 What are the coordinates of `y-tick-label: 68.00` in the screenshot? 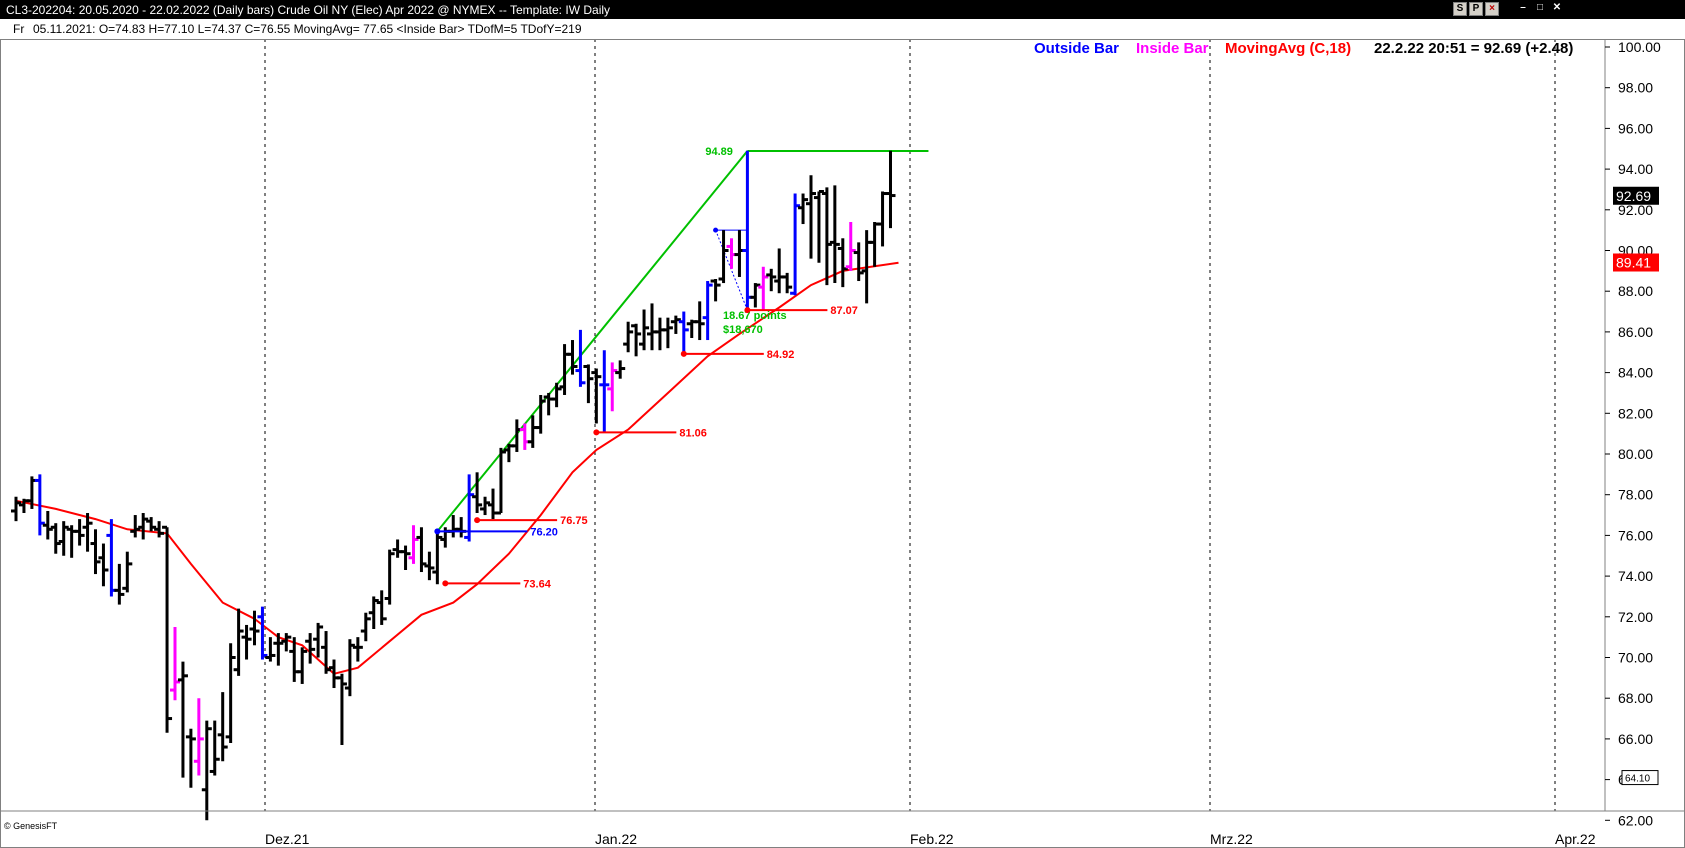 It's located at (1635, 698).